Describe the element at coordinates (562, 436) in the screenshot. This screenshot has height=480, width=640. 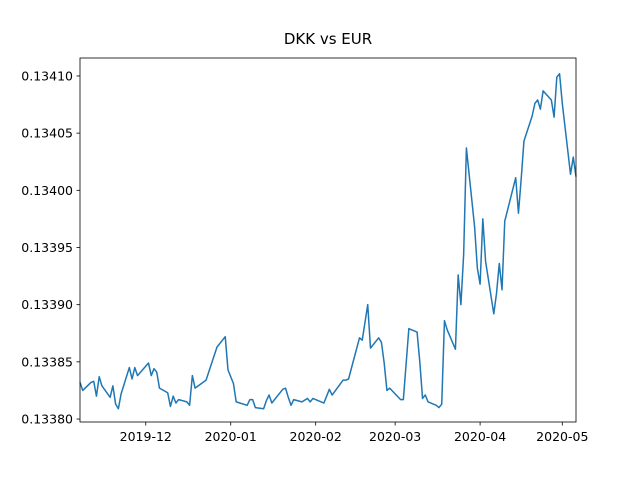
I see `x-tick-label: 2020-05` at that location.